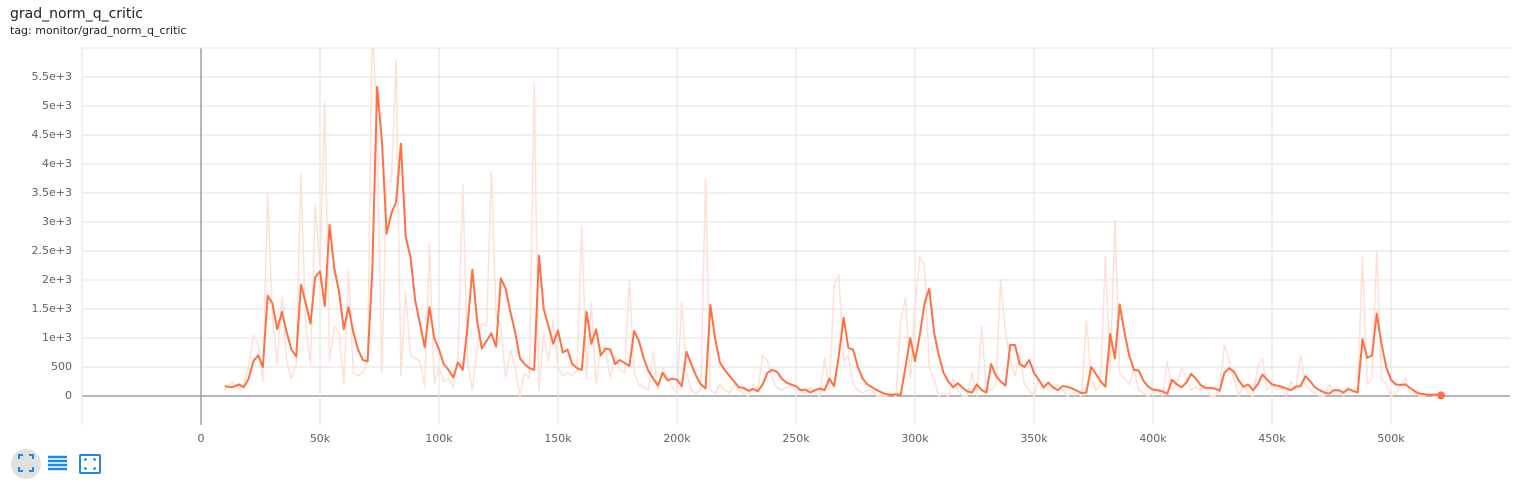 The width and height of the screenshot is (1525, 485). Describe the element at coordinates (558, 438) in the screenshot. I see `x-tick-label: 150k` at that location.